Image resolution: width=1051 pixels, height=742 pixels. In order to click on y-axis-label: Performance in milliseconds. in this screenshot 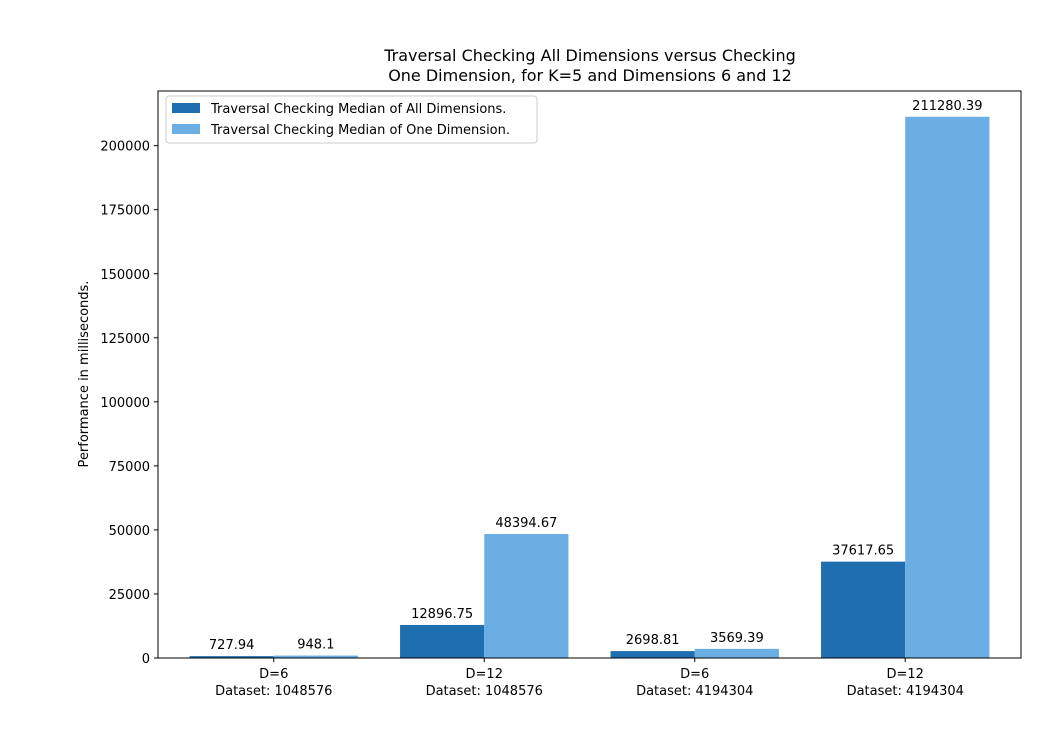, I will do `click(84, 374)`.